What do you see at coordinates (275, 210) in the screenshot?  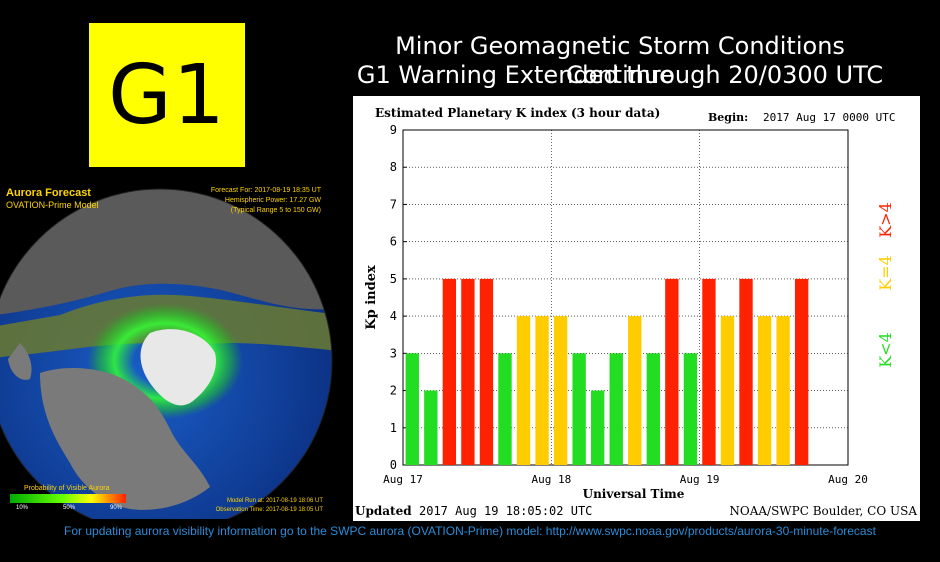 I see `typical-range: (Typical Range 5 to 150 GW)` at bounding box center [275, 210].